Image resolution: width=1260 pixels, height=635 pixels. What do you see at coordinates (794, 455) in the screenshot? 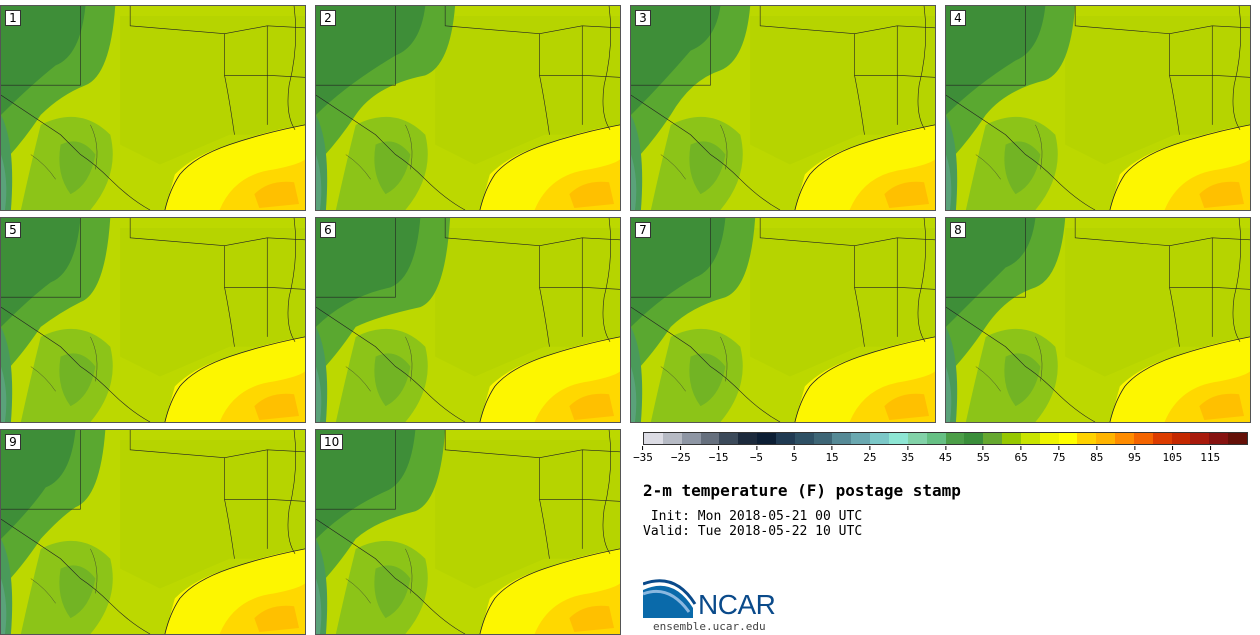
I see `colorbar-tick-label: 5` at bounding box center [794, 455].